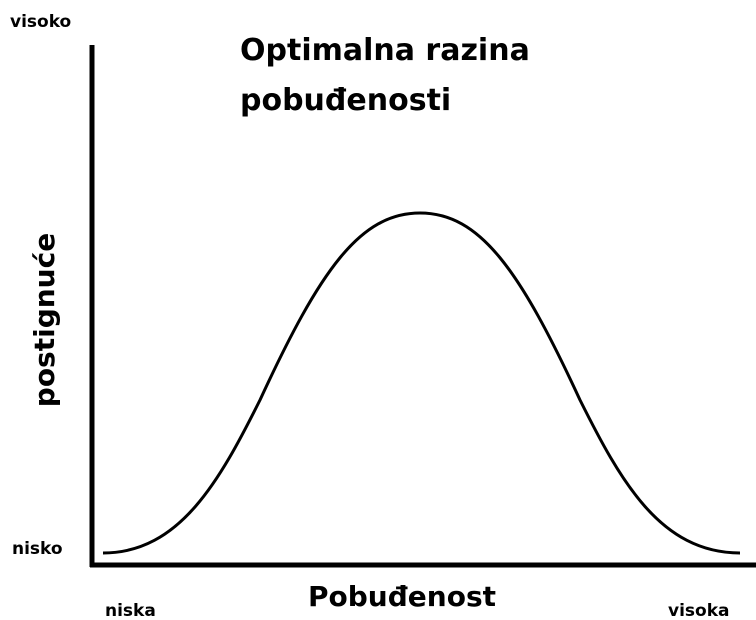 Image resolution: width=756 pixels, height=620 pixels. I want to click on title-line: Optimalna razina, so click(385, 50).